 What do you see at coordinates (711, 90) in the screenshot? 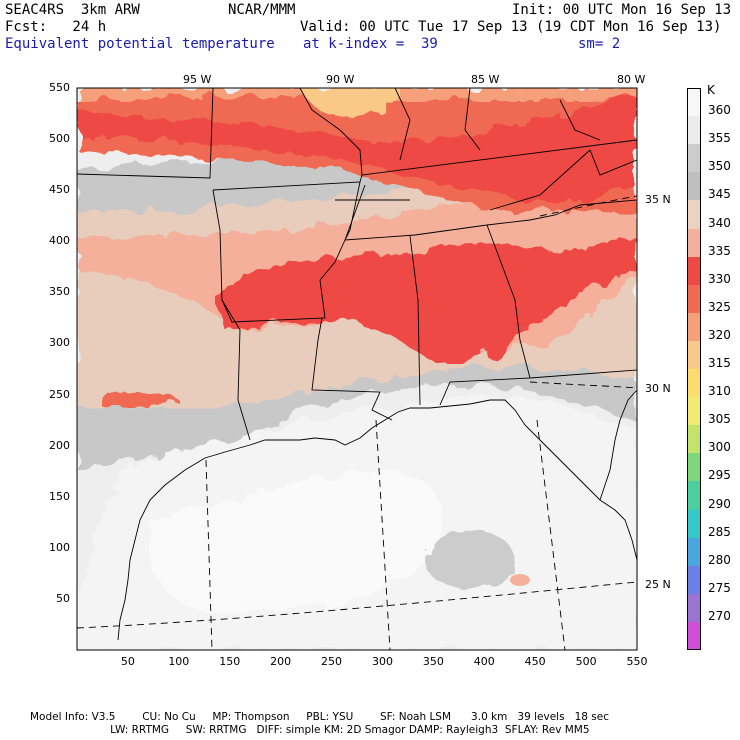
I see `colorbar-unit: K` at bounding box center [711, 90].